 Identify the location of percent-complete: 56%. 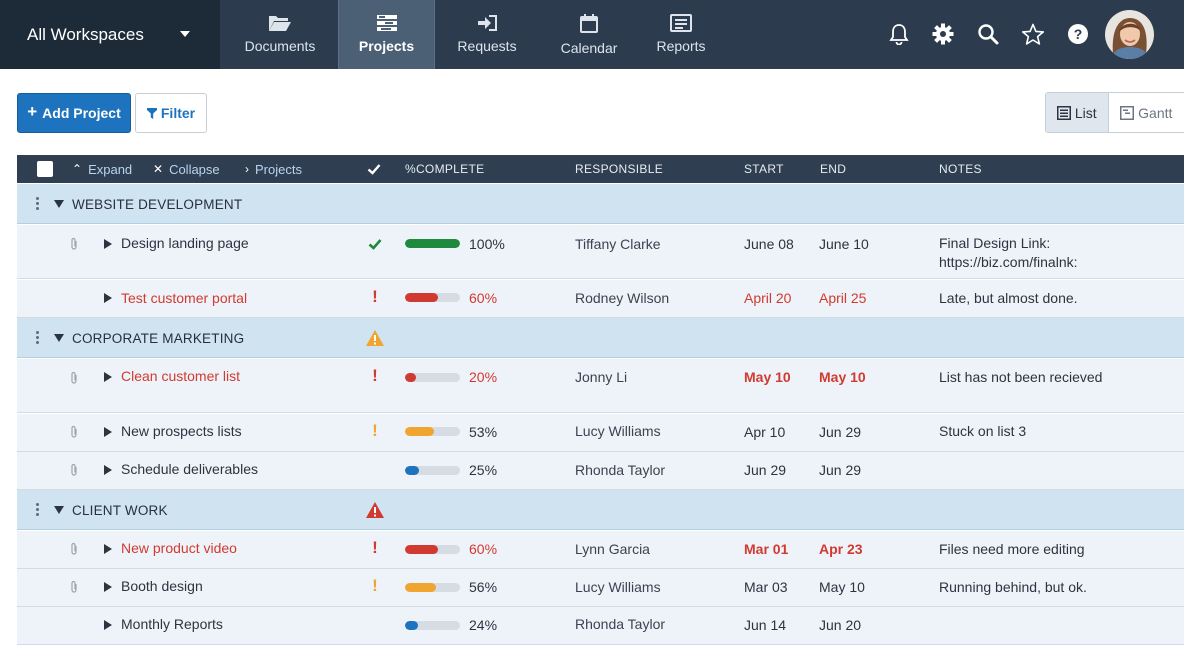
(483, 587).